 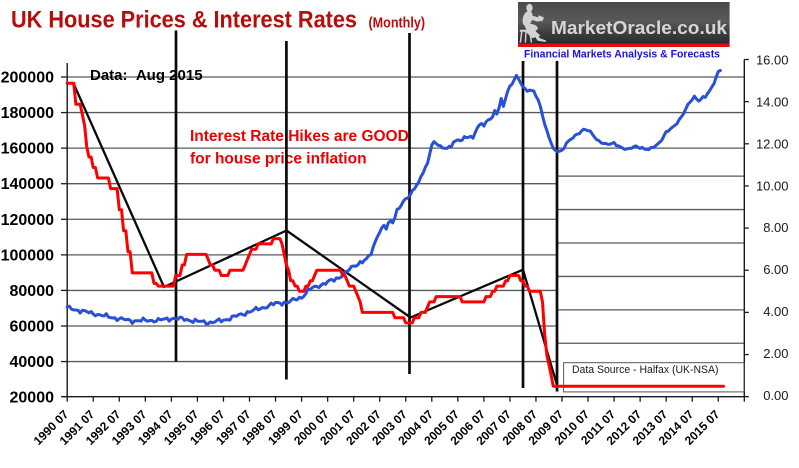 What do you see at coordinates (772, 101) in the screenshot?
I see `svg-text: 14.00` at bounding box center [772, 101].